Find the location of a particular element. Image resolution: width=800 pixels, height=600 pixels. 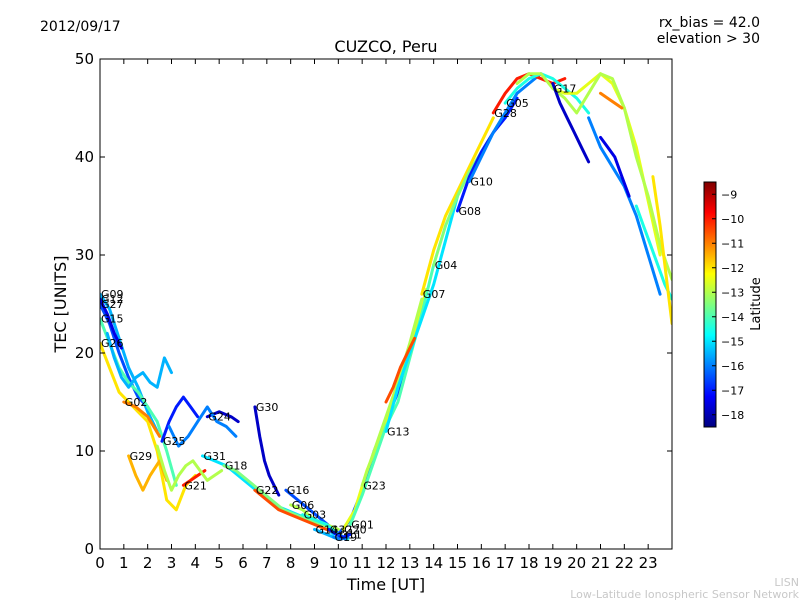

x-tick-label: 10 is located at coordinates (338, 563).